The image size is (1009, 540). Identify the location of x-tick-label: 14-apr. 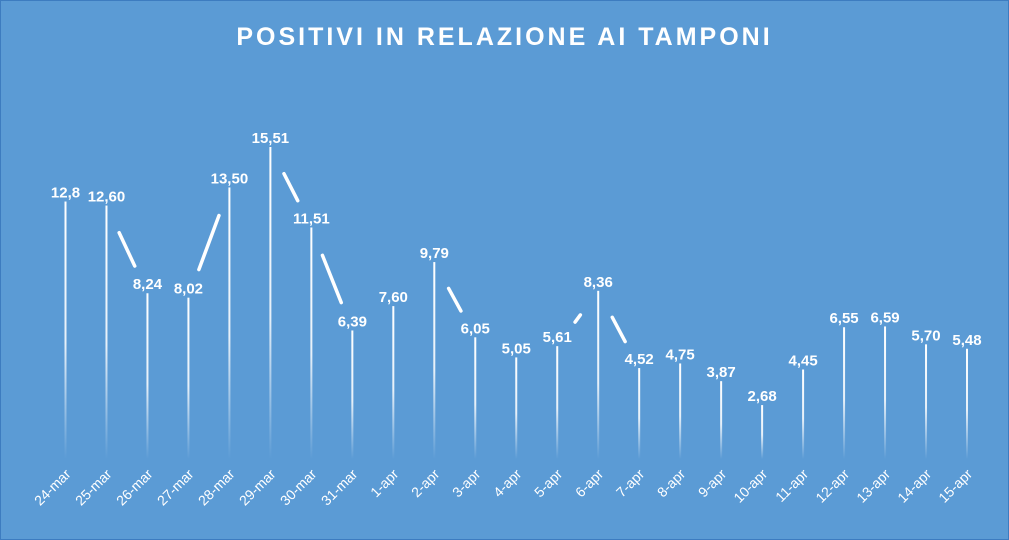
(914, 486).